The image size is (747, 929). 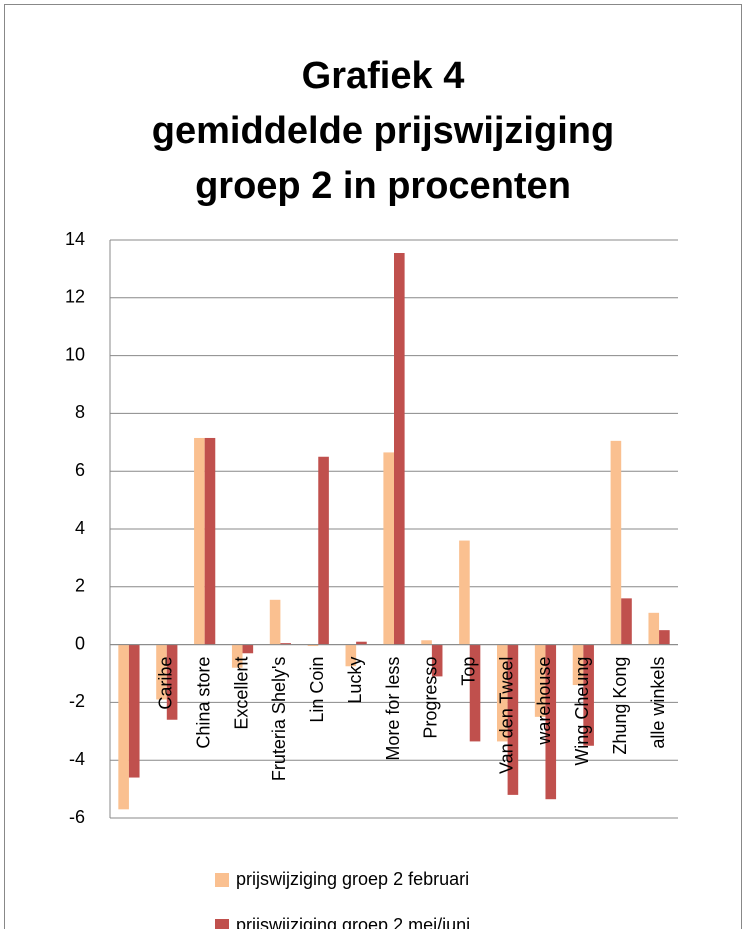 What do you see at coordinates (431, 698) in the screenshot?
I see `x-tick-label: Progresso` at bounding box center [431, 698].